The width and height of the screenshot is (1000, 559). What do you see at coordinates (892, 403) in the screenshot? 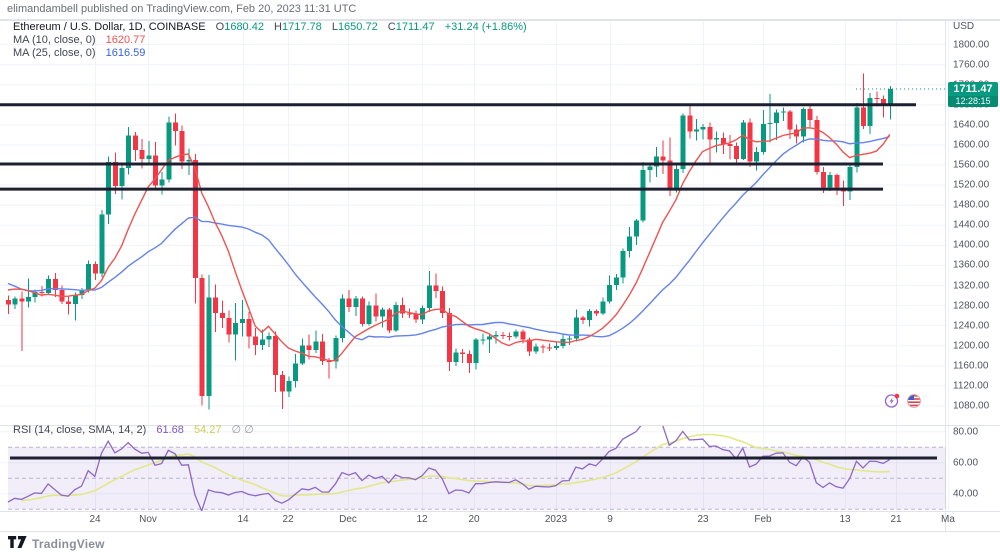
I see `lightning-boost-icon` at bounding box center [892, 403].